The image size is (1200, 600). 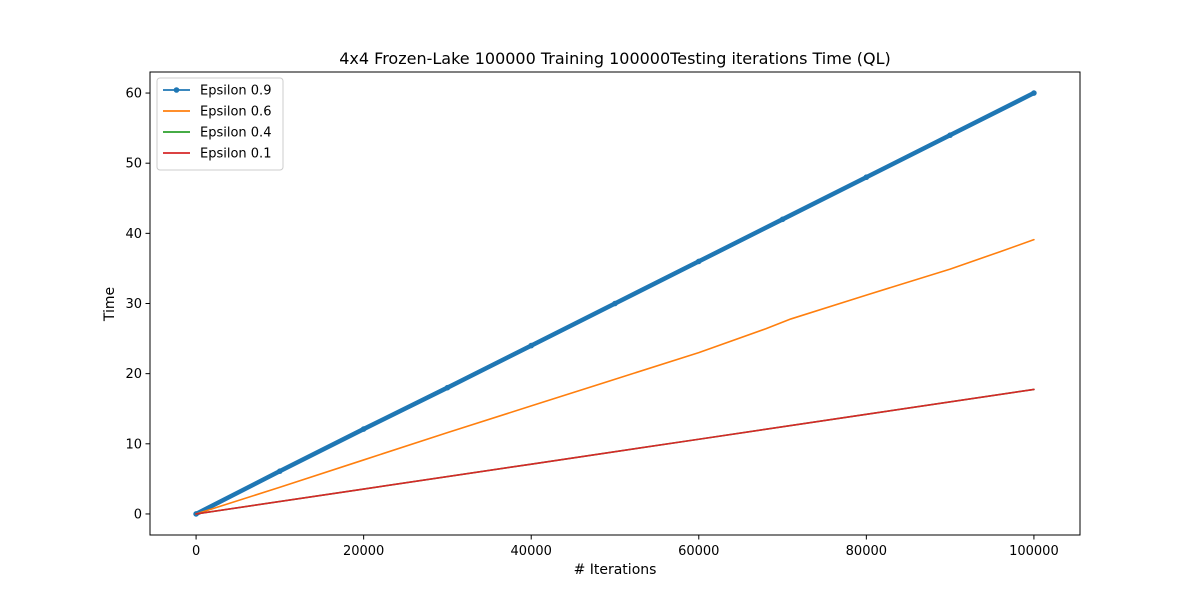 I want to click on x-tick-label: 80000, so click(x=866, y=551).